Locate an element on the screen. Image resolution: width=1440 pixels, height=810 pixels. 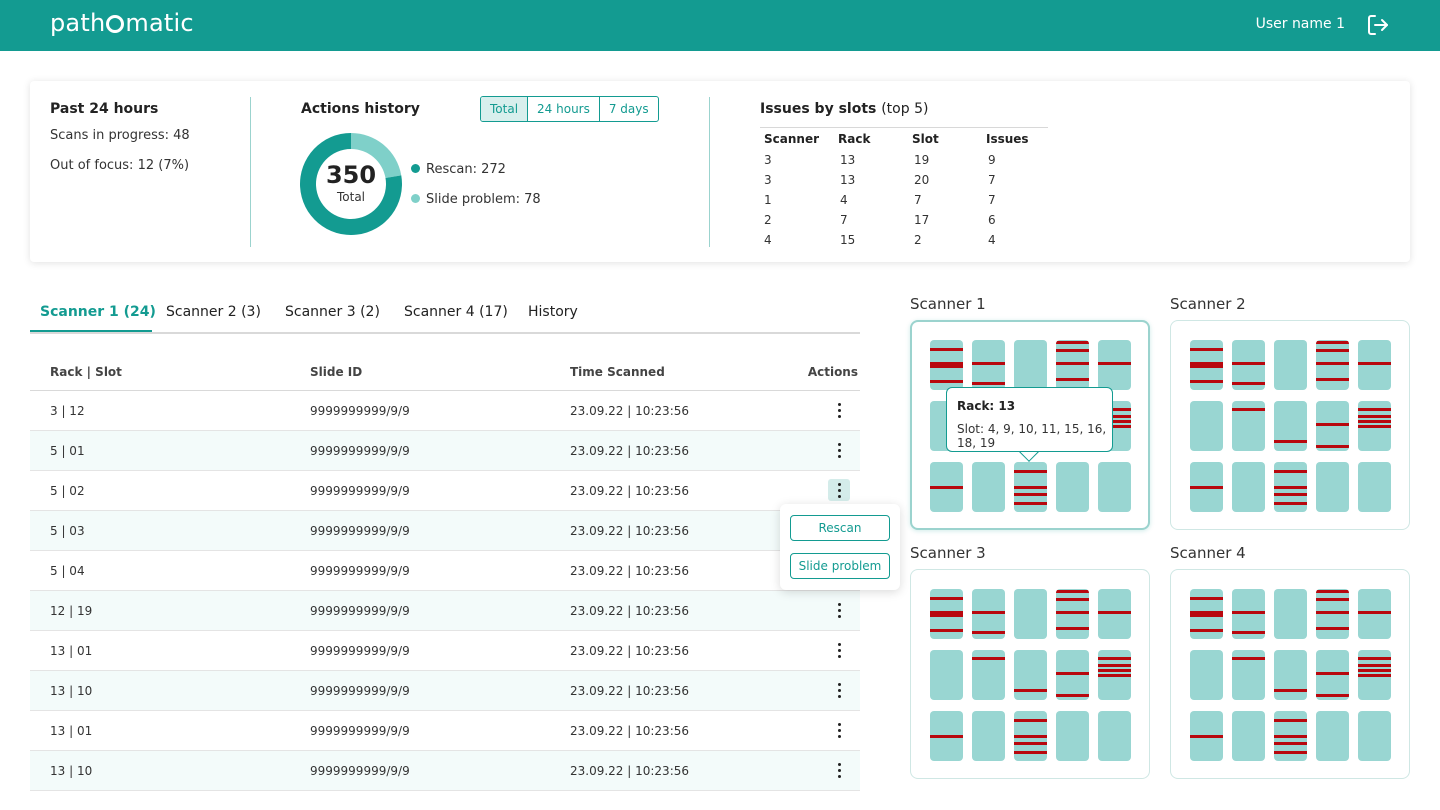
col-slide-id: Slide ID is located at coordinates (336, 372).